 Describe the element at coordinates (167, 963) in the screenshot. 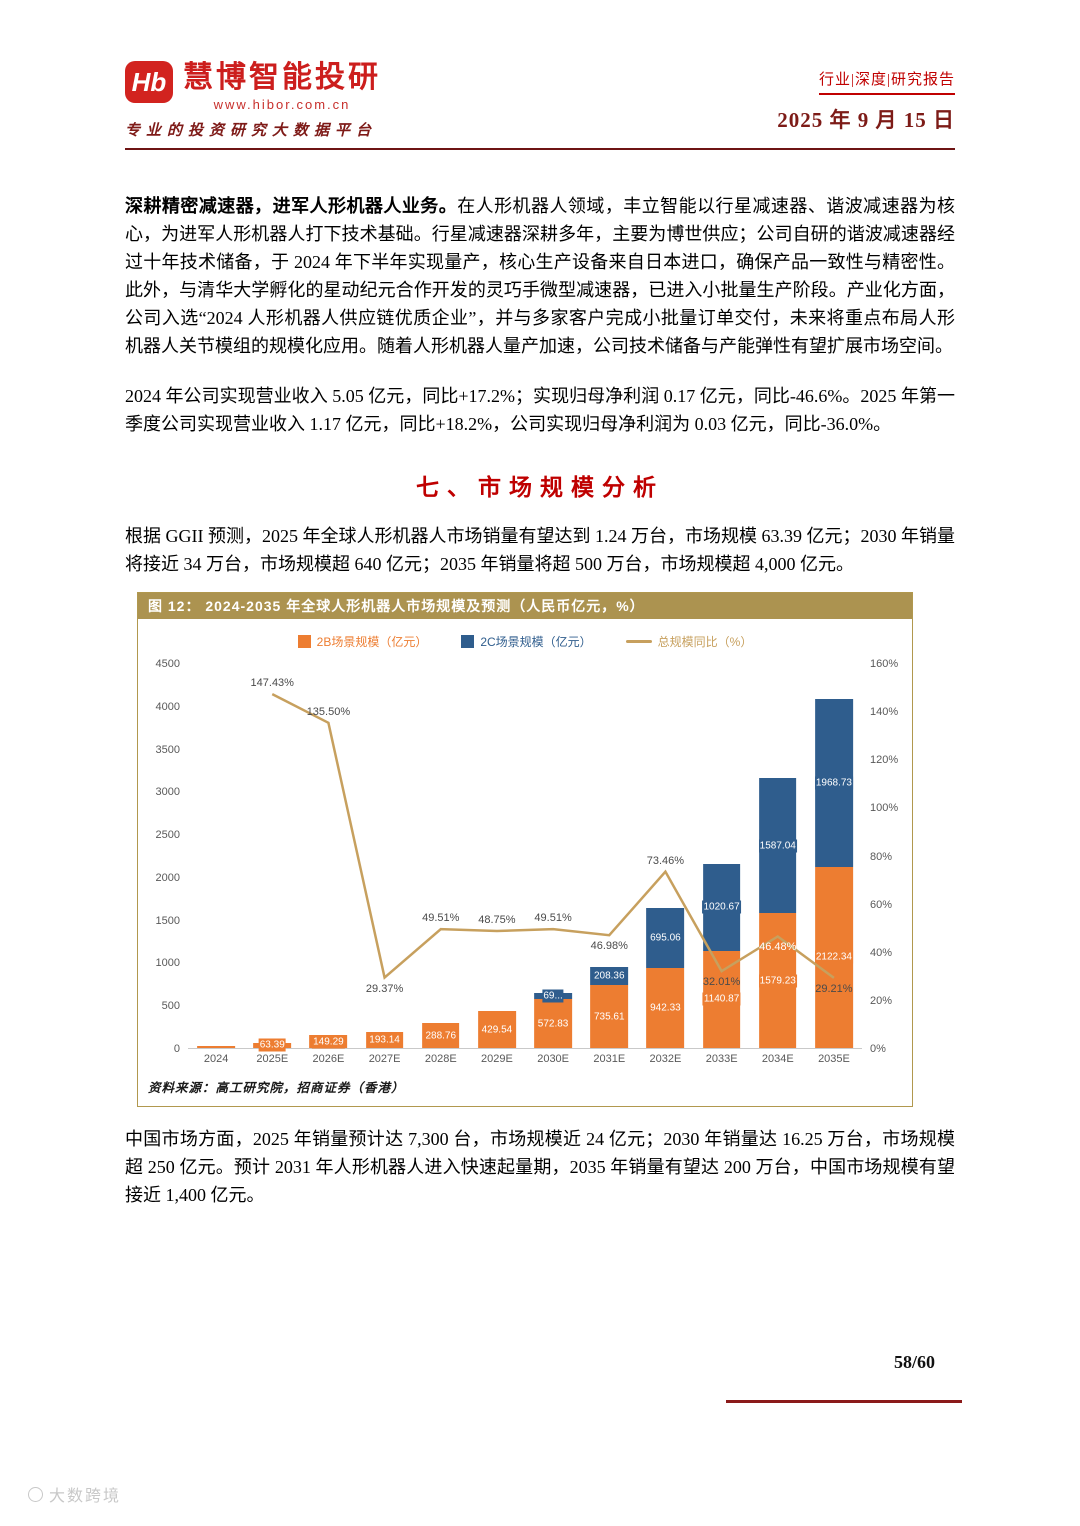

I see `left-axis-tick: 1000` at that location.